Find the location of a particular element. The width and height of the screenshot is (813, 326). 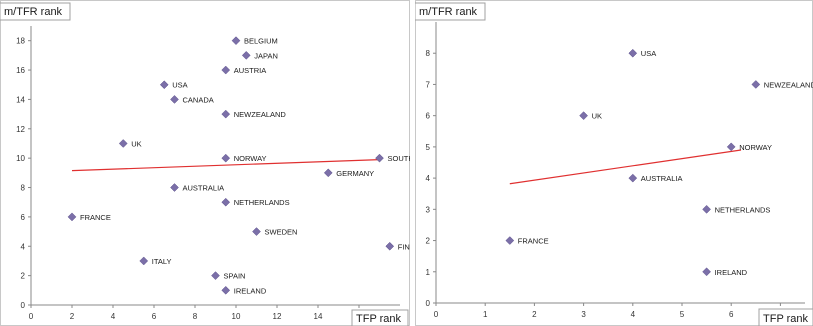

data-point-label: CANADA is located at coordinates (198, 99).